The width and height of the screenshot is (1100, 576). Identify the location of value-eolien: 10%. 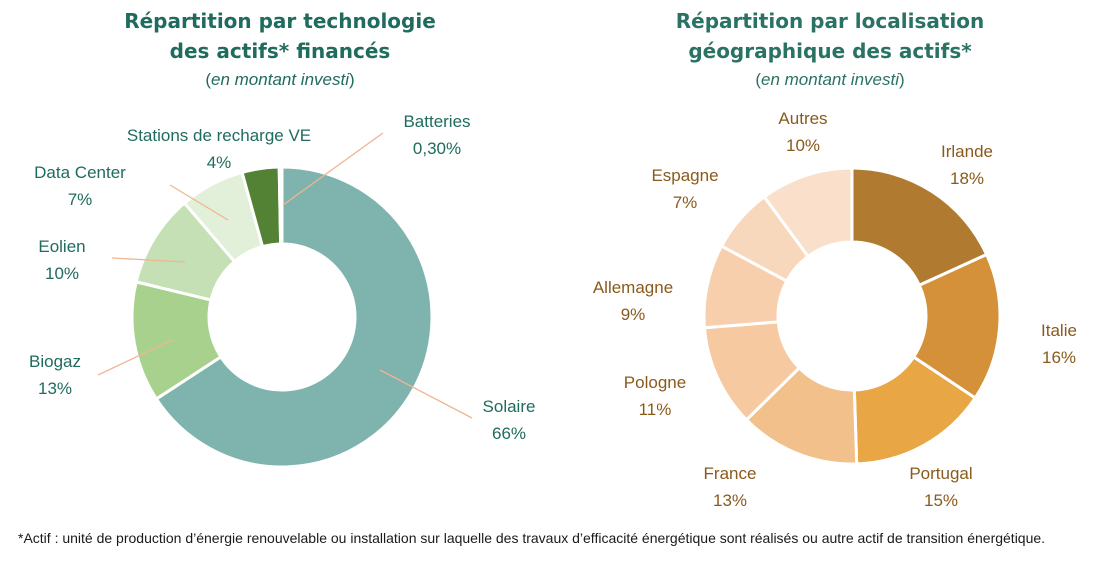
(62, 273).